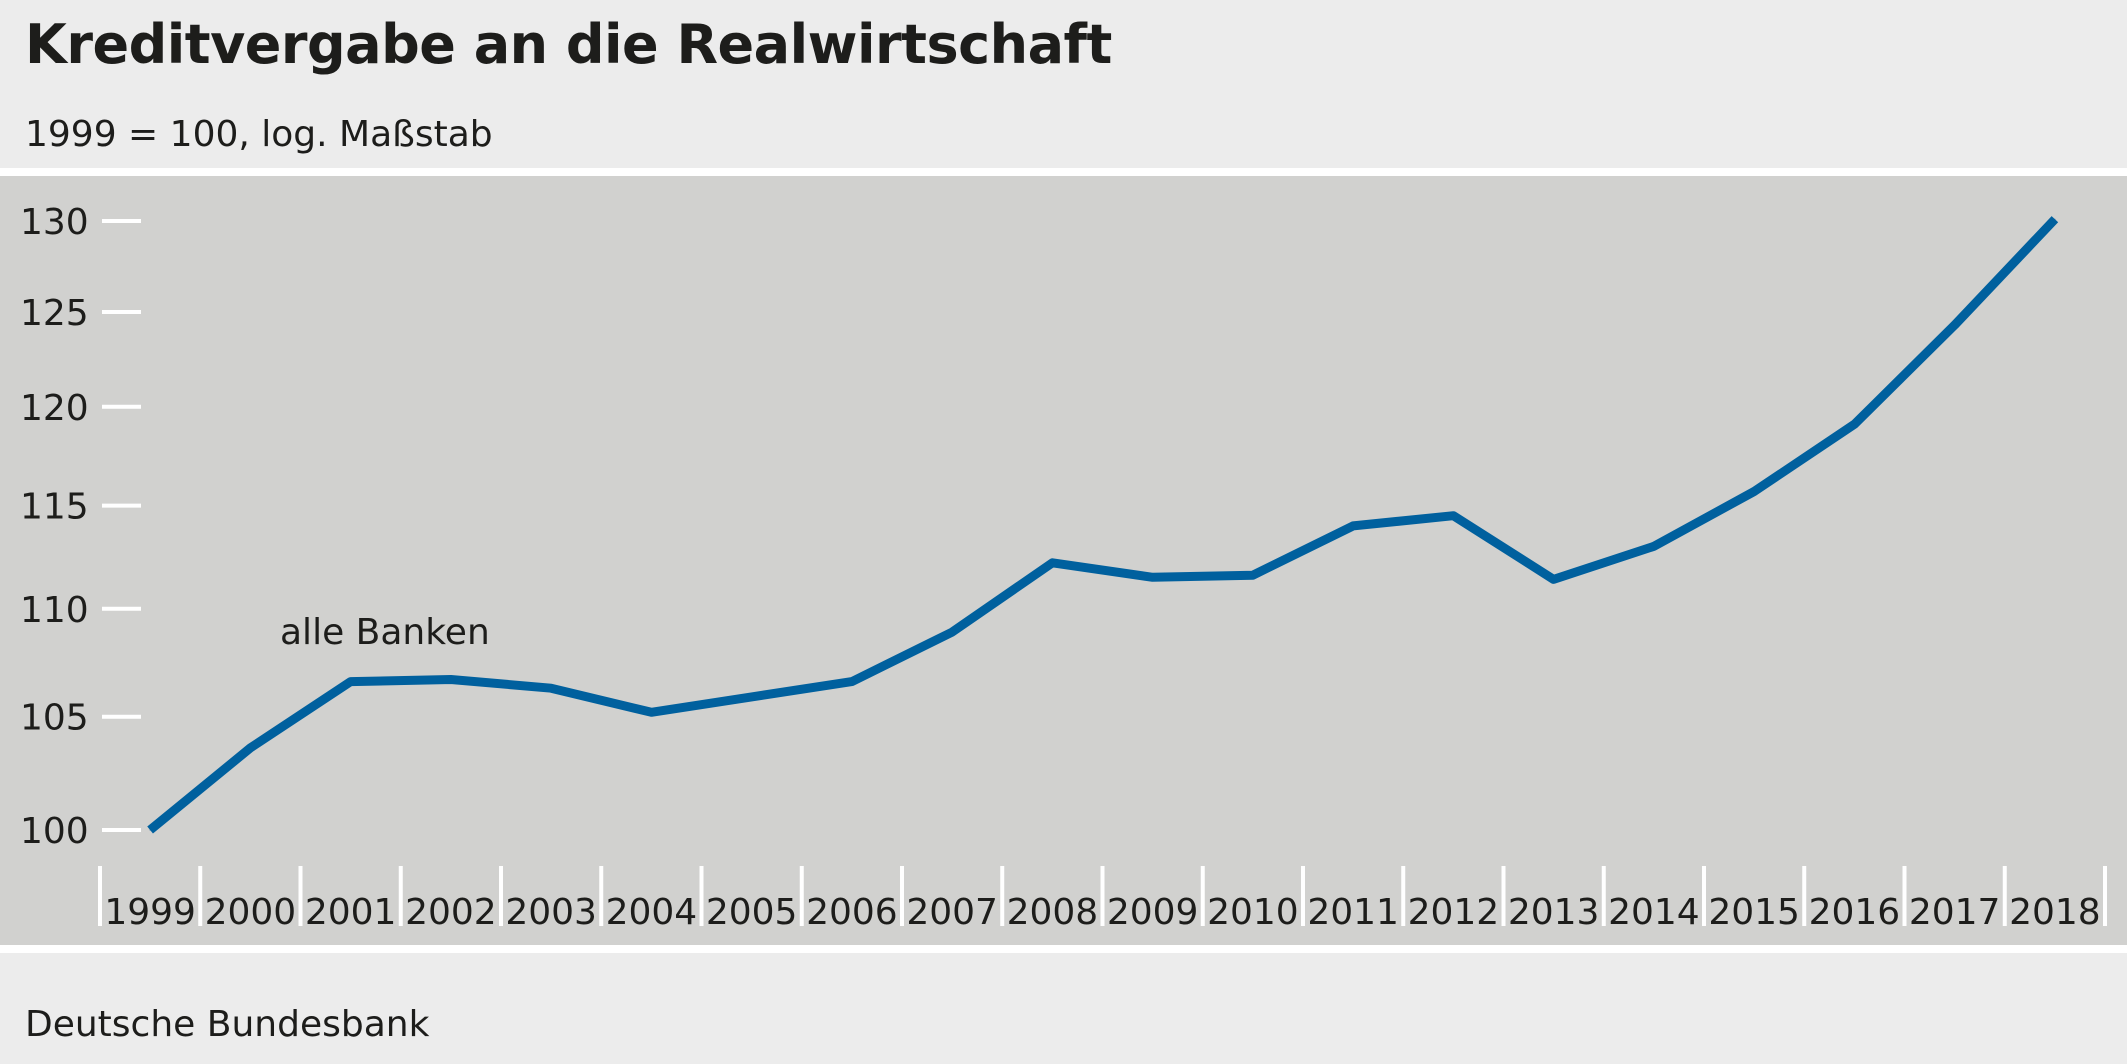  I want to click on x-tick-label: 2001, so click(351, 912).